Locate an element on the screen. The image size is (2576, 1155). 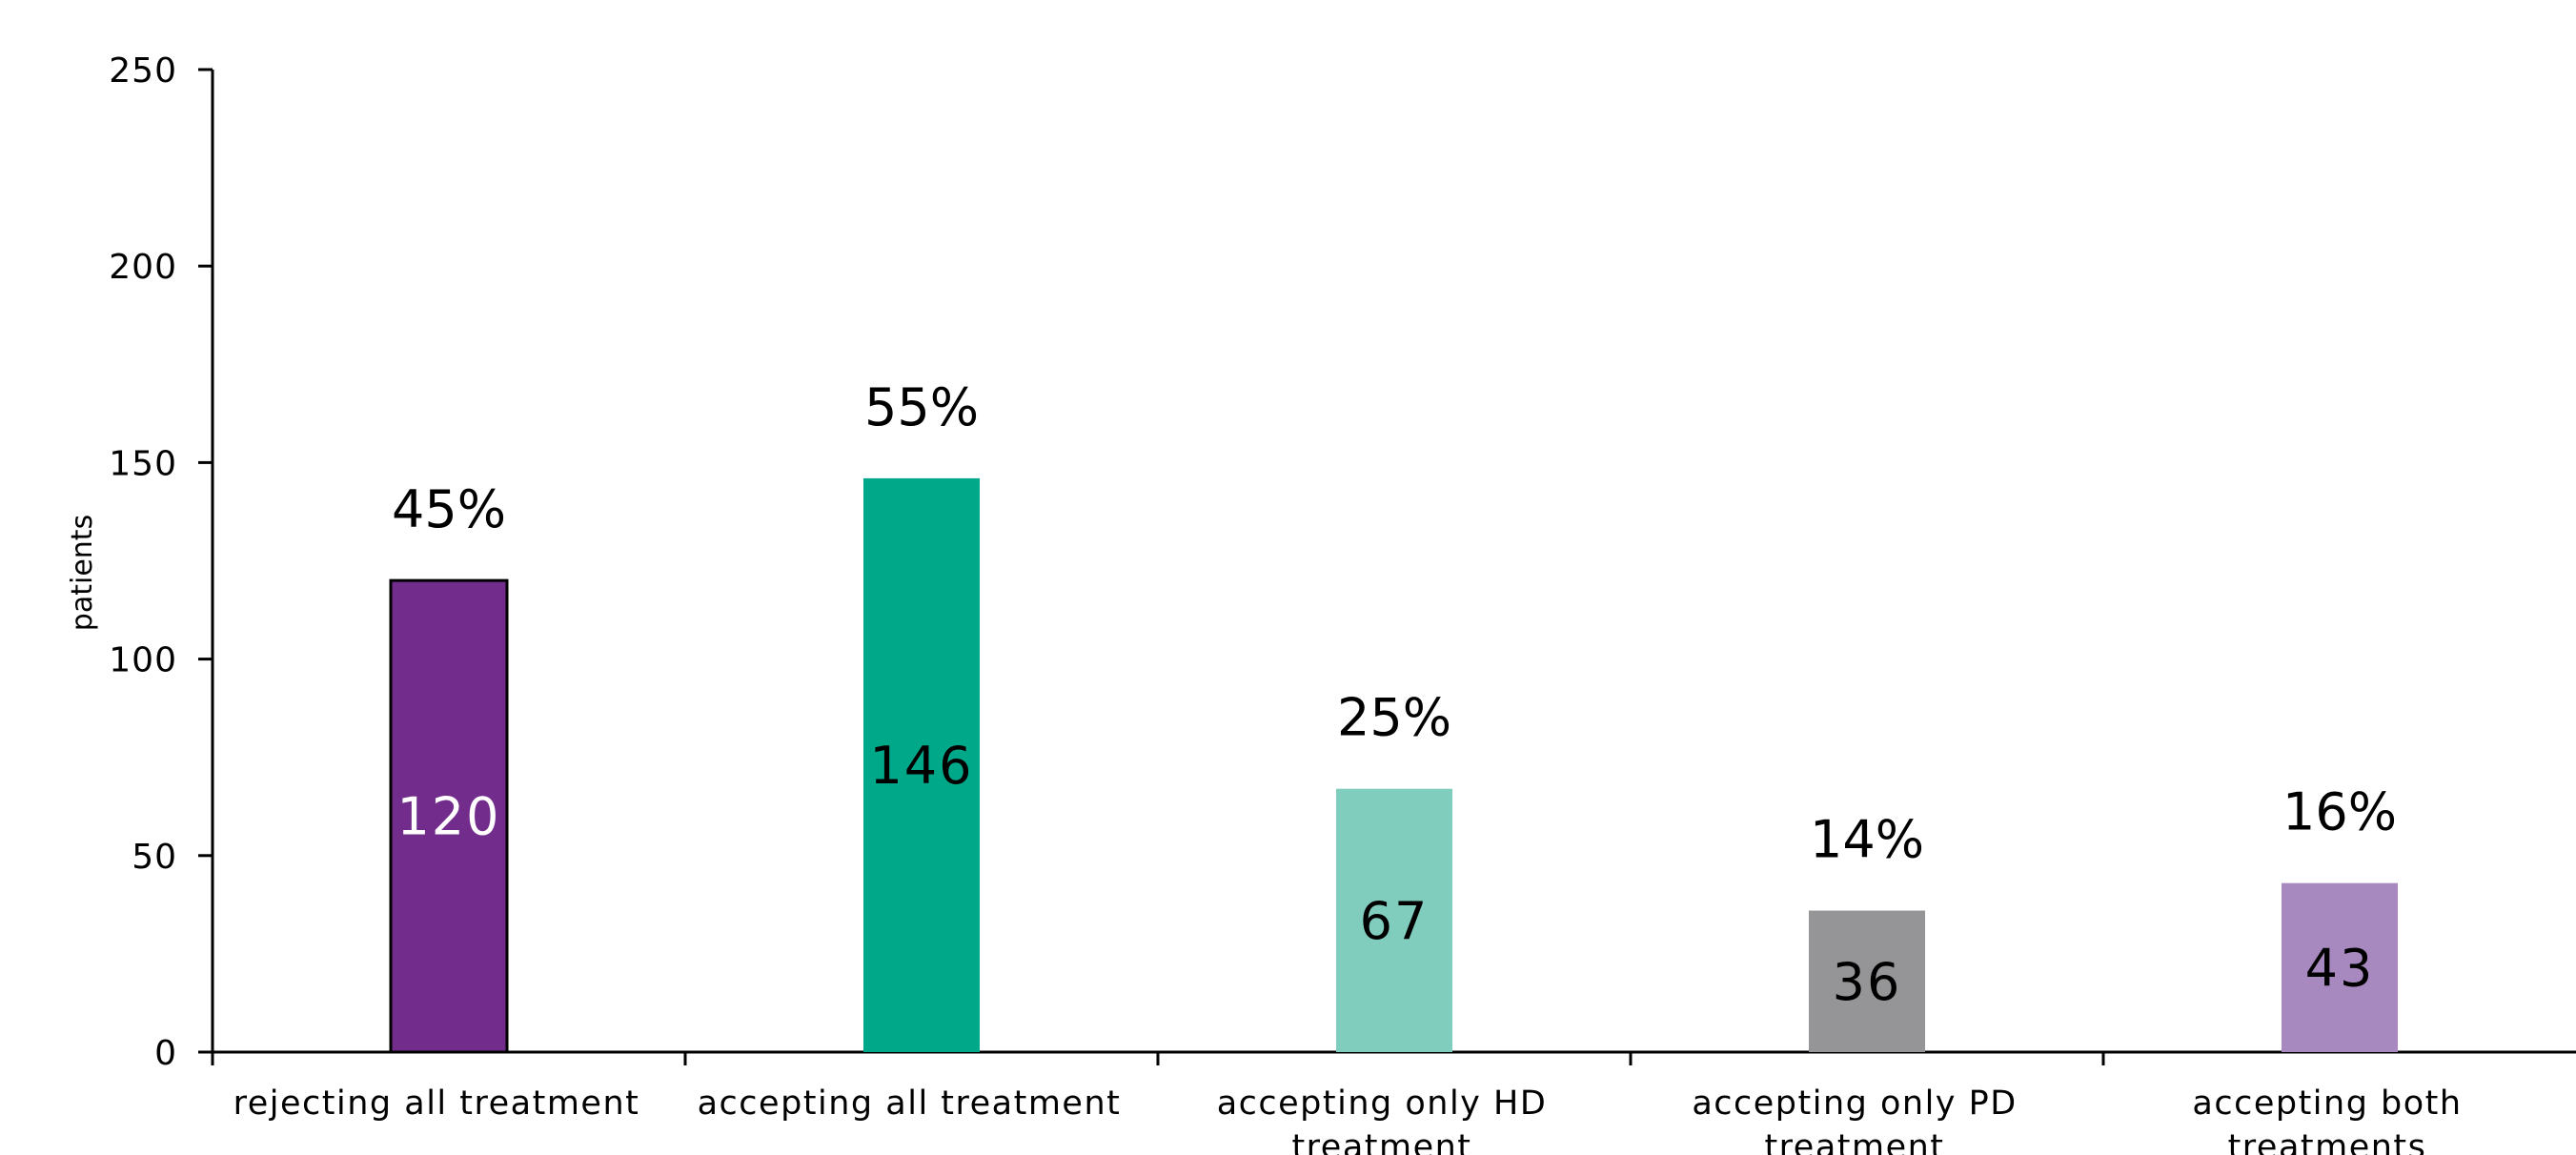
x-category-label: accepting both is located at coordinates (2327, 1103).